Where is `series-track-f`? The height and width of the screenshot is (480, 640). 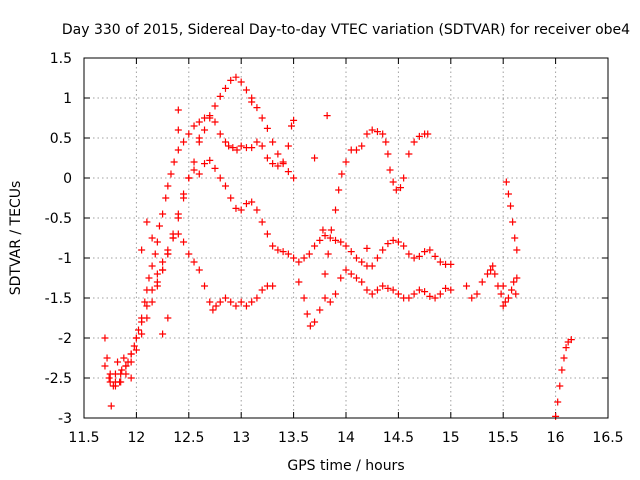
series-track-f is located at coordinates (376, 202).